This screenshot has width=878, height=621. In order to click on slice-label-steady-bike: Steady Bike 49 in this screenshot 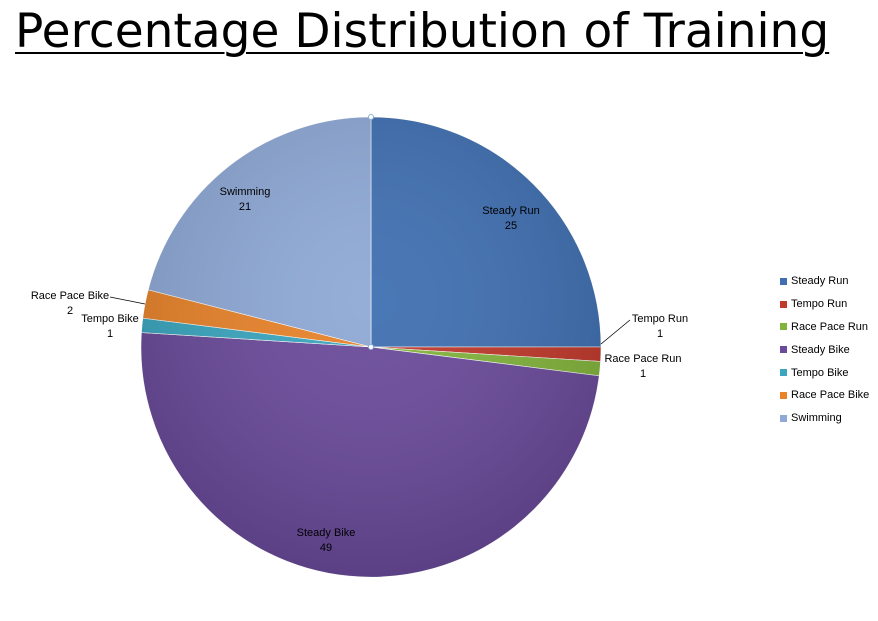, I will do `click(326, 540)`.